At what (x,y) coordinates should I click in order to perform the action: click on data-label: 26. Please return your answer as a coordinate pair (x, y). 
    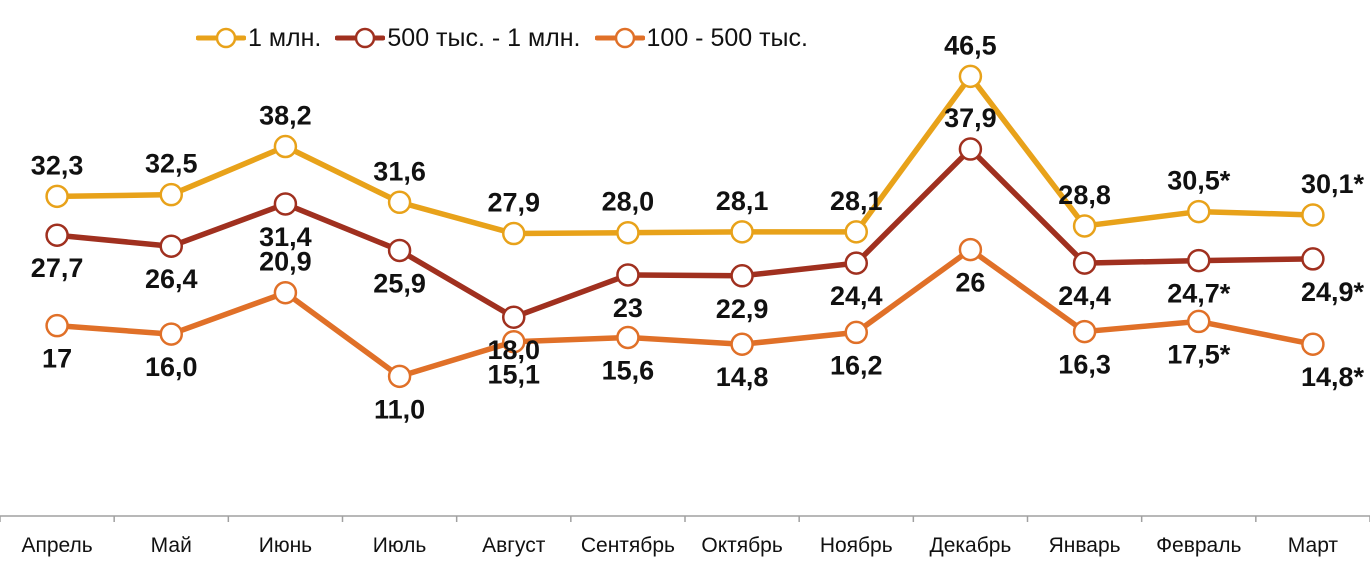
    Looking at the image, I should click on (970, 283).